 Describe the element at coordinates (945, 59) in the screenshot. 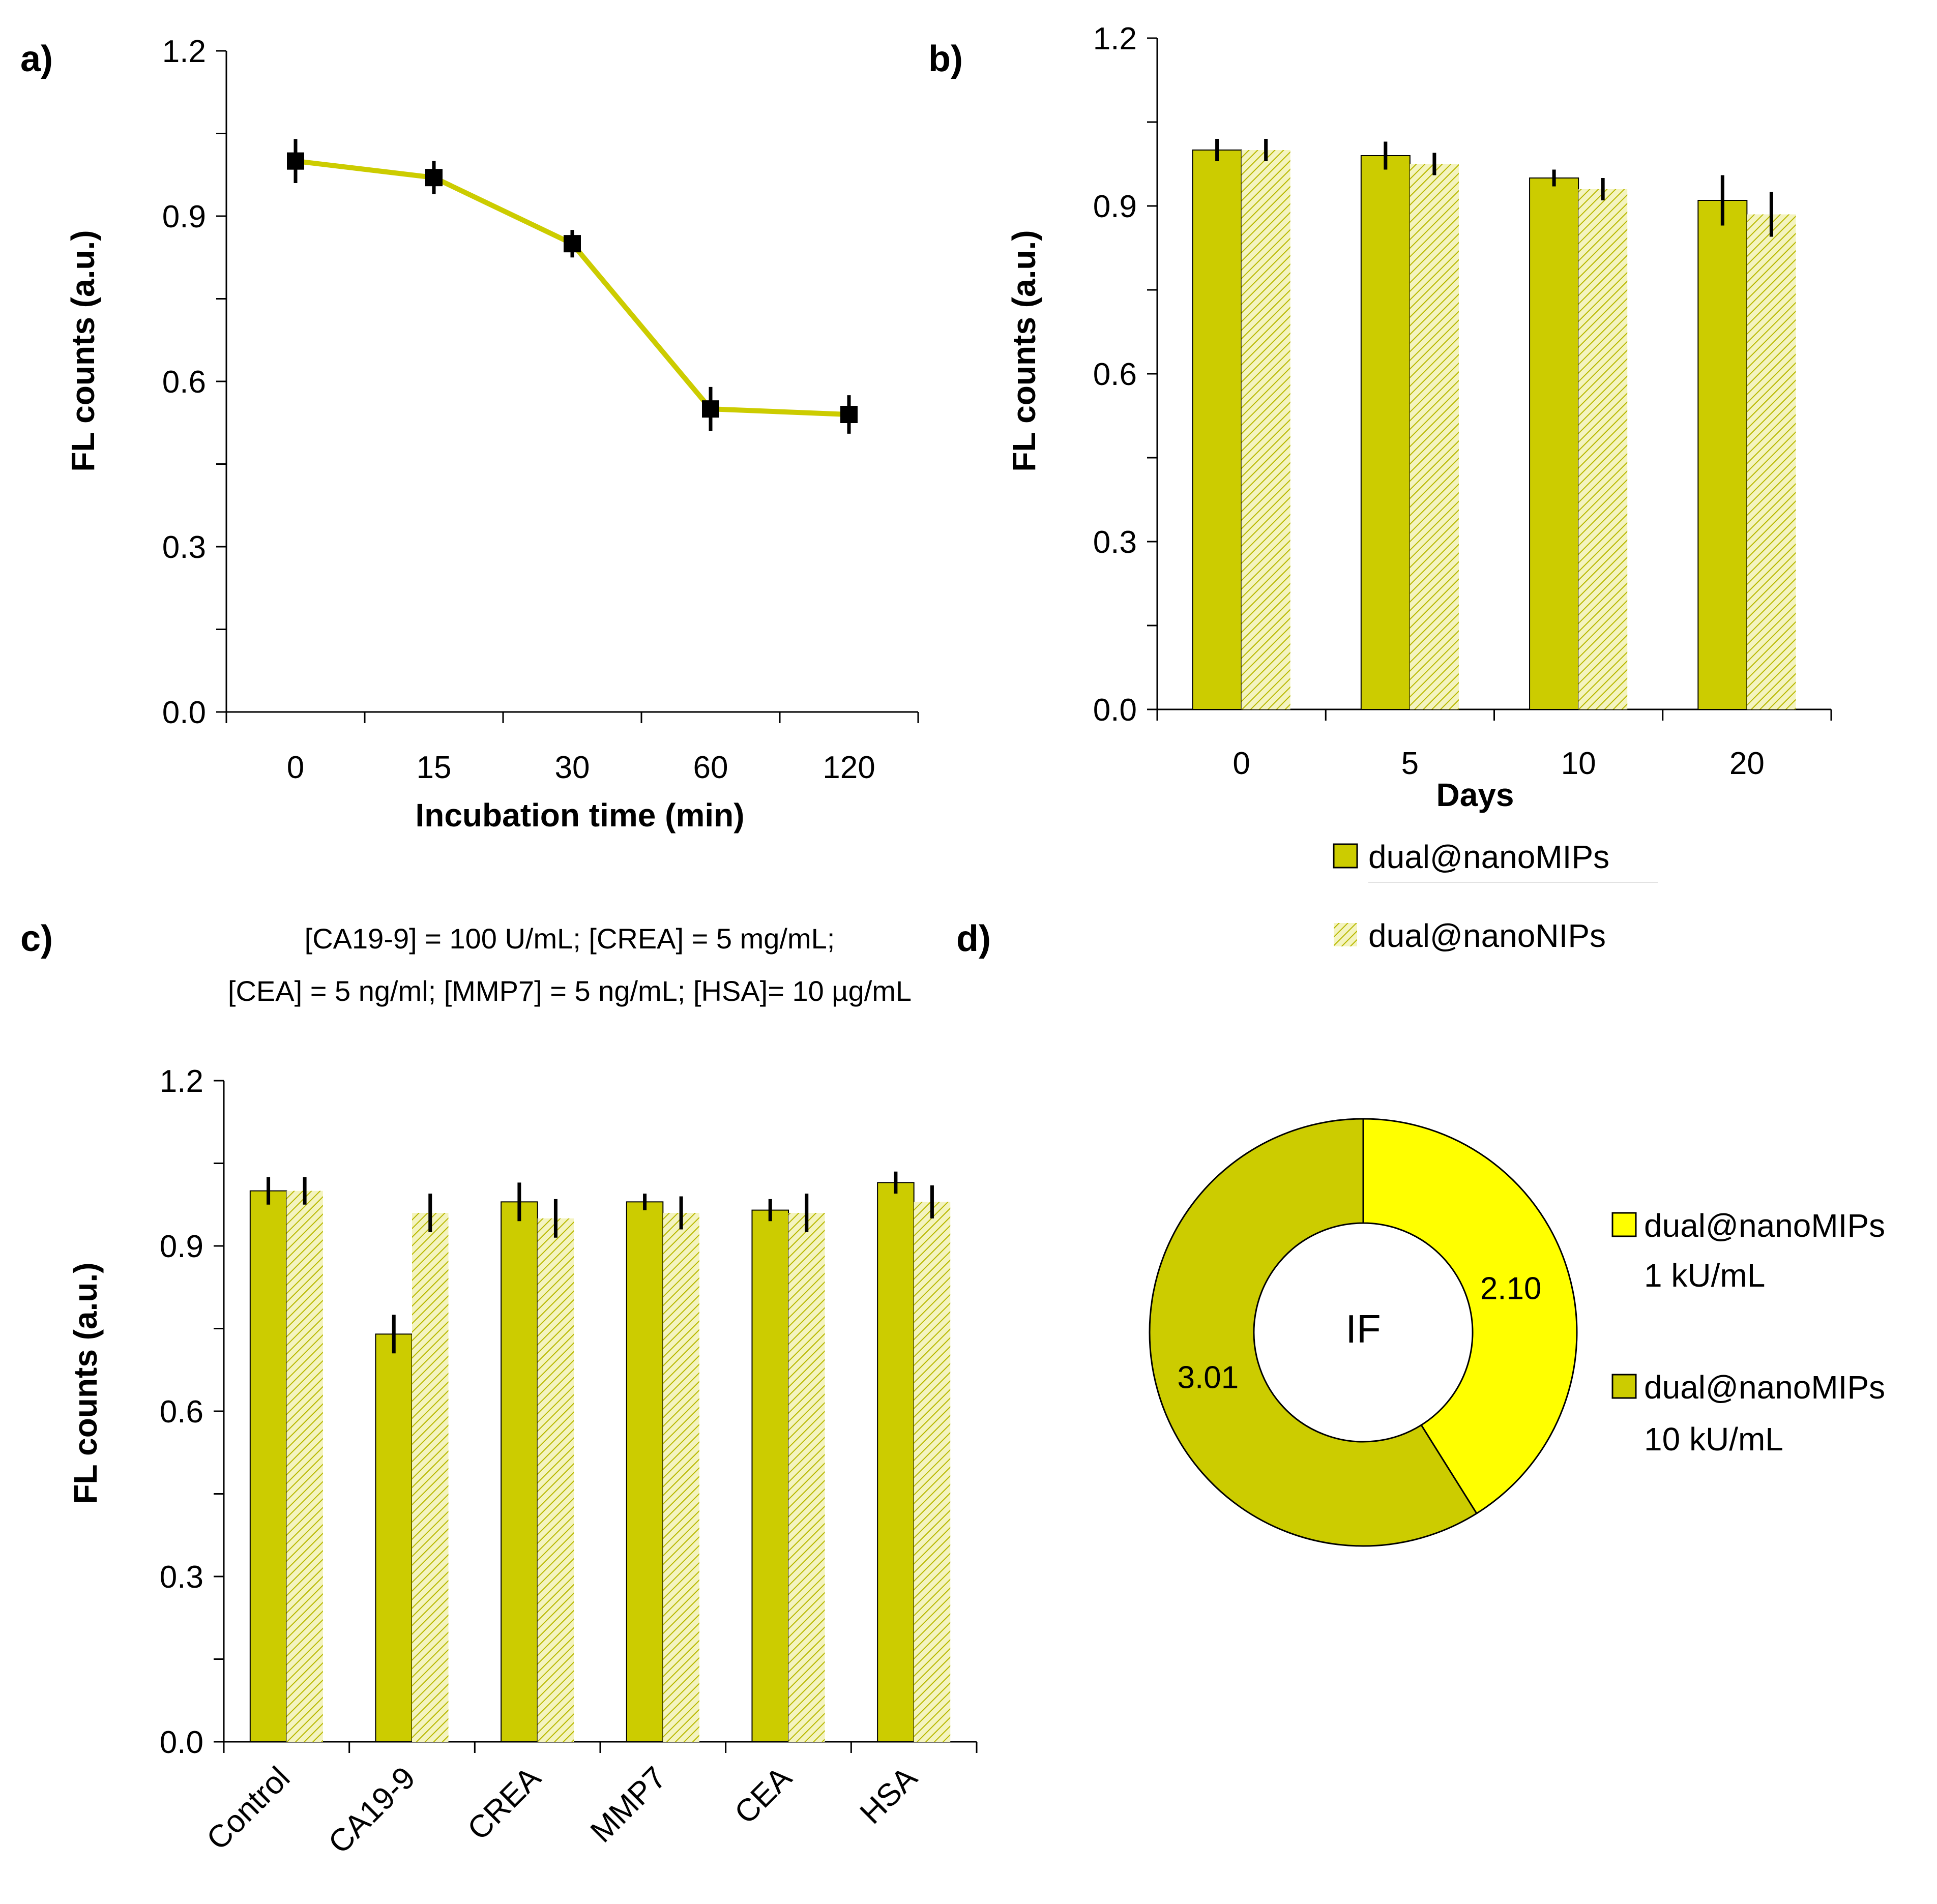

I see `panel-b-label: b)` at that location.